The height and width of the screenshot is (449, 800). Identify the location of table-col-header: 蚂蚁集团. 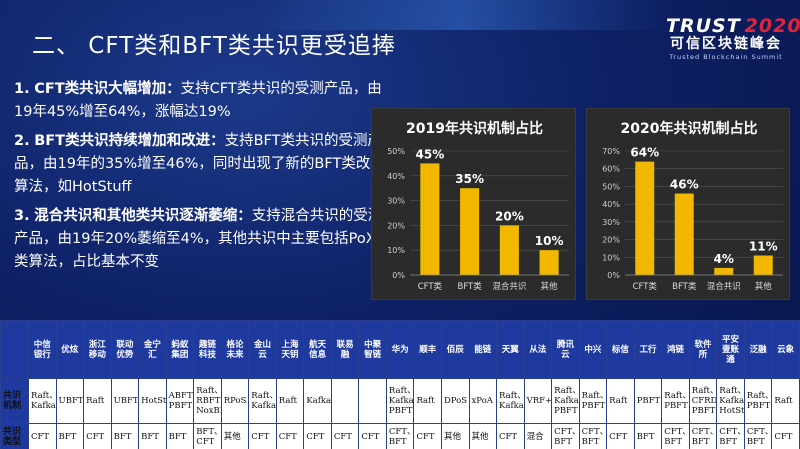
(180, 349).